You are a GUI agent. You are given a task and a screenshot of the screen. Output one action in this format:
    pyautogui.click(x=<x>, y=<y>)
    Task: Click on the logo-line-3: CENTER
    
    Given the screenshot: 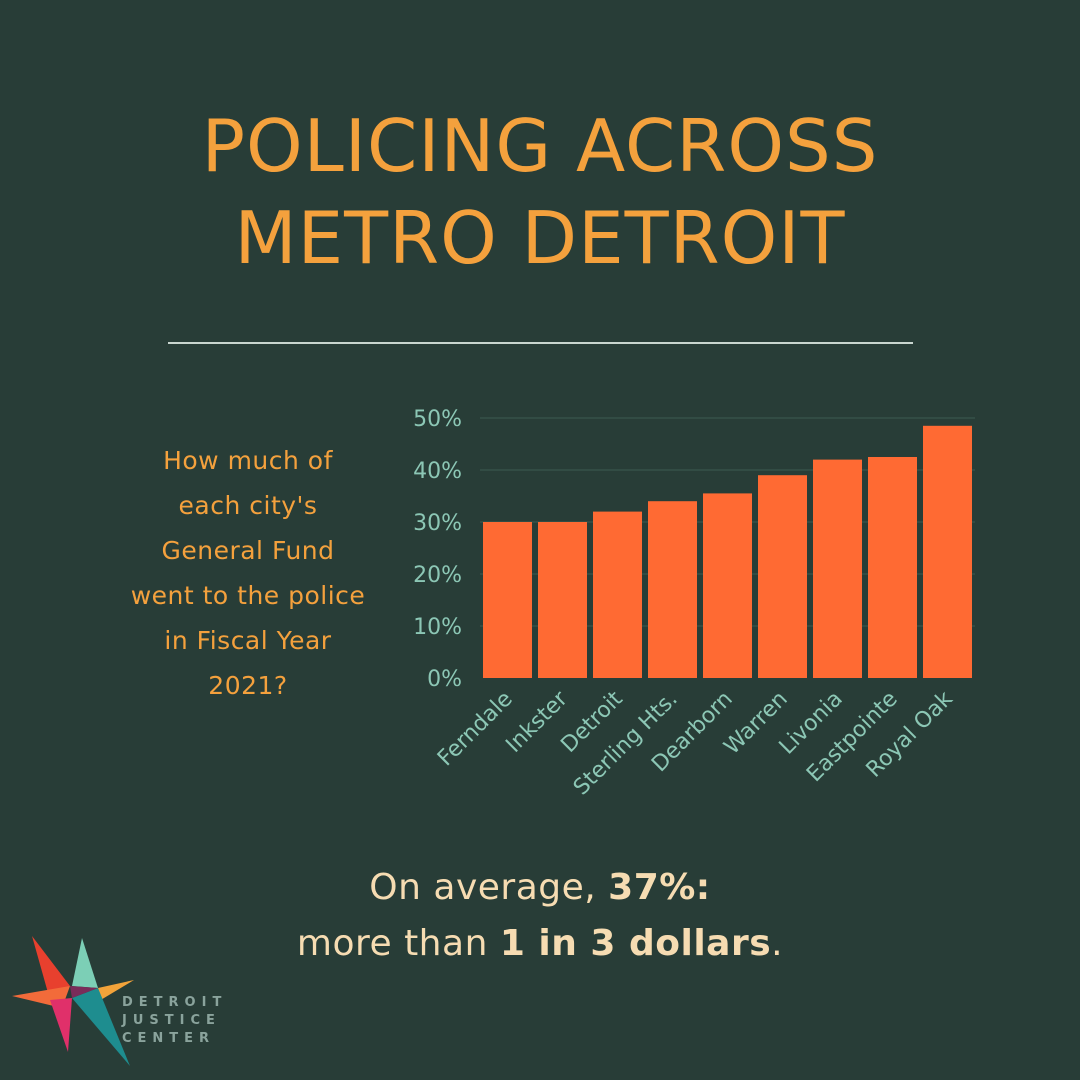 What is the action you would take?
    pyautogui.click(x=169, y=1038)
    